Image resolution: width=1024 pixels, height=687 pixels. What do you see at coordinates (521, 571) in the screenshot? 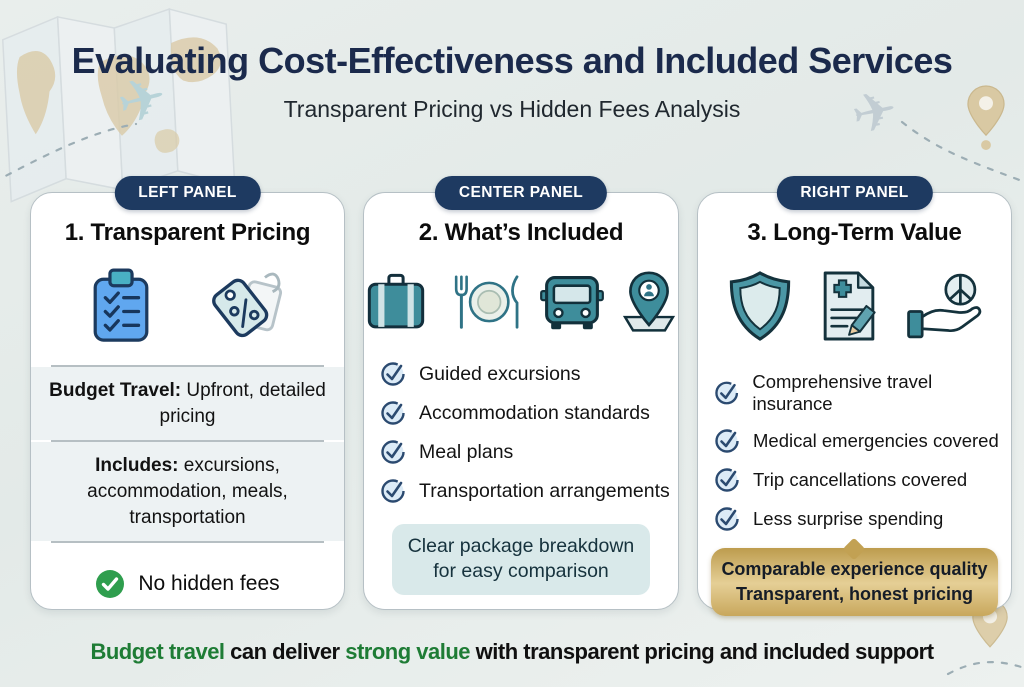
I see `callout-line: for easy comparison` at bounding box center [521, 571].